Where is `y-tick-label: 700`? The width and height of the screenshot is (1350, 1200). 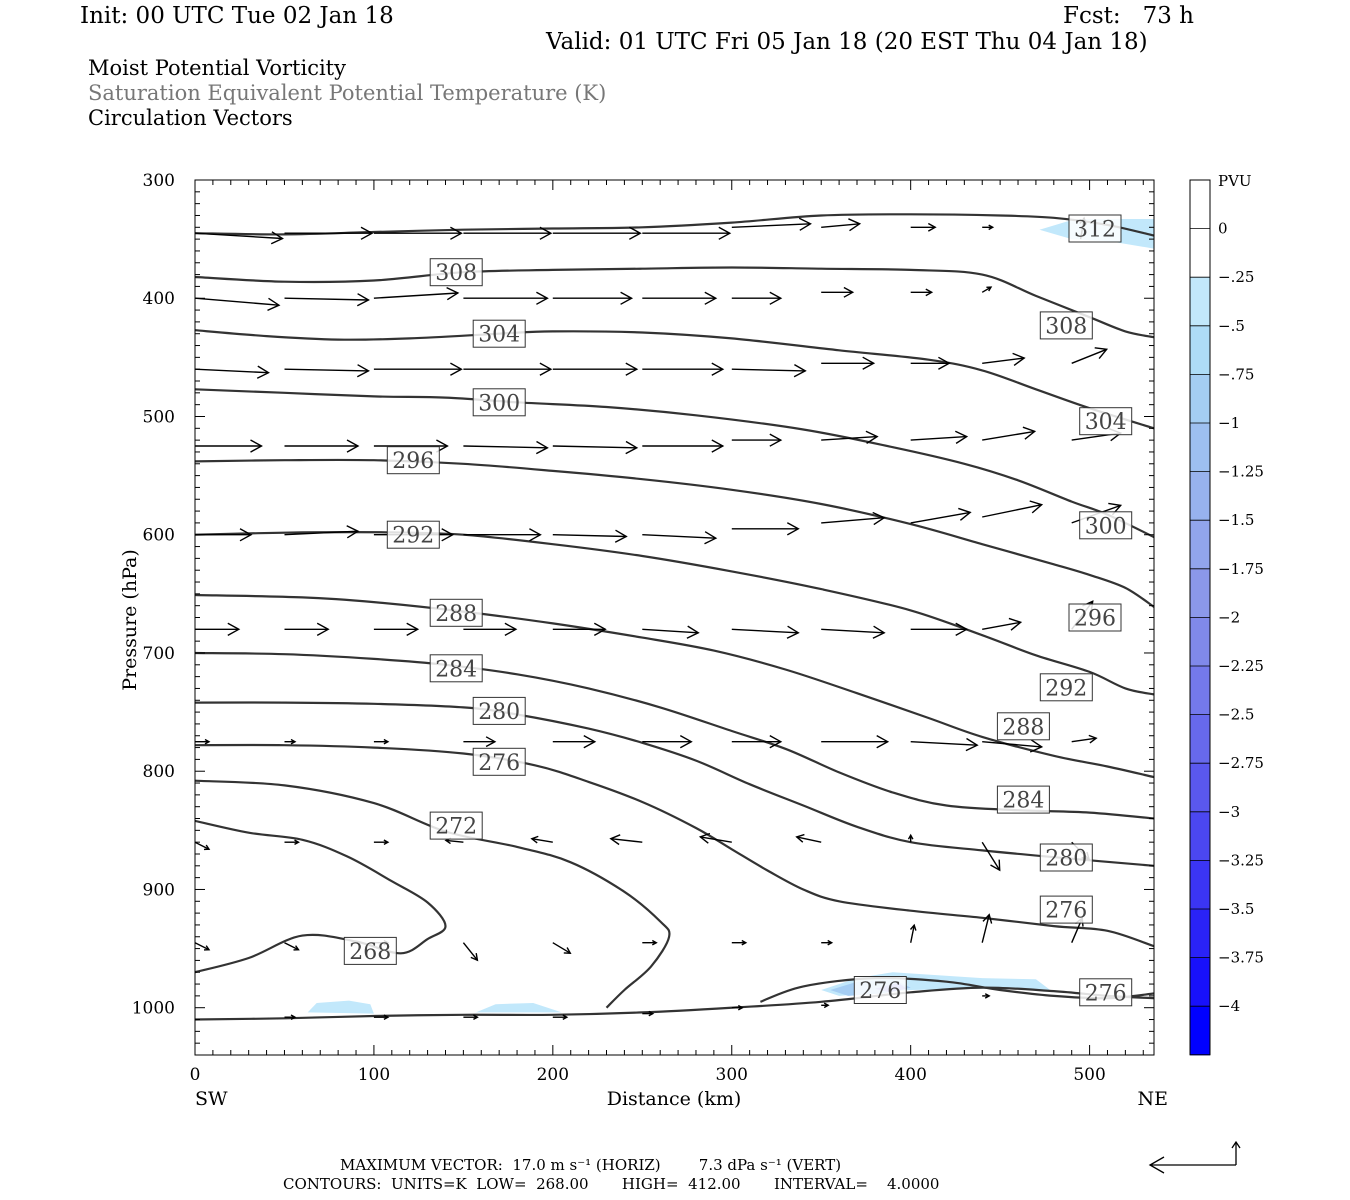 y-tick-label: 700 is located at coordinates (159, 654).